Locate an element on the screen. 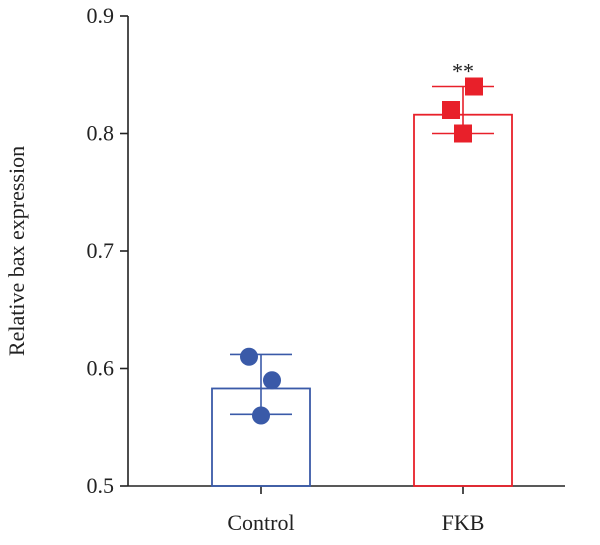  y-tick-label: 0.8 is located at coordinates (101, 133).